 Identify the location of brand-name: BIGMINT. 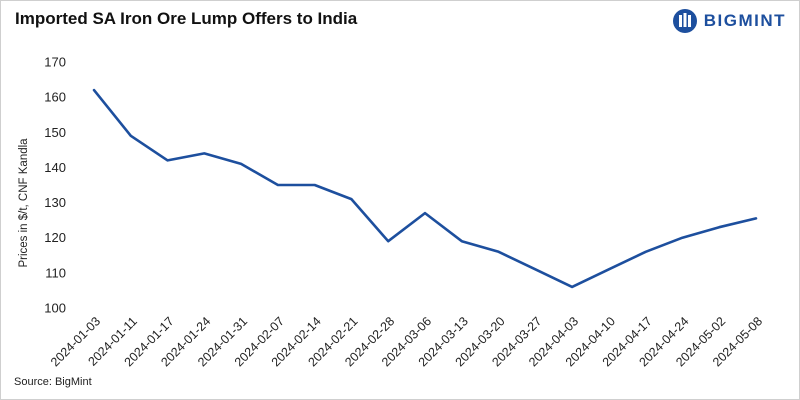
(744, 20).